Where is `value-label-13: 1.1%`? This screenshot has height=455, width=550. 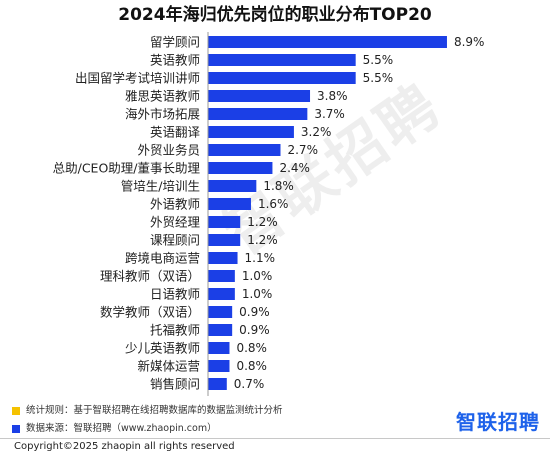
value-label-13: 1.1% is located at coordinates (260, 258).